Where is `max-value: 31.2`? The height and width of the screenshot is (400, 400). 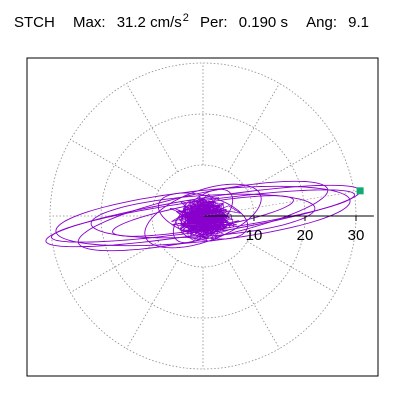
max-value: 31.2 is located at coordinates (131, 22).